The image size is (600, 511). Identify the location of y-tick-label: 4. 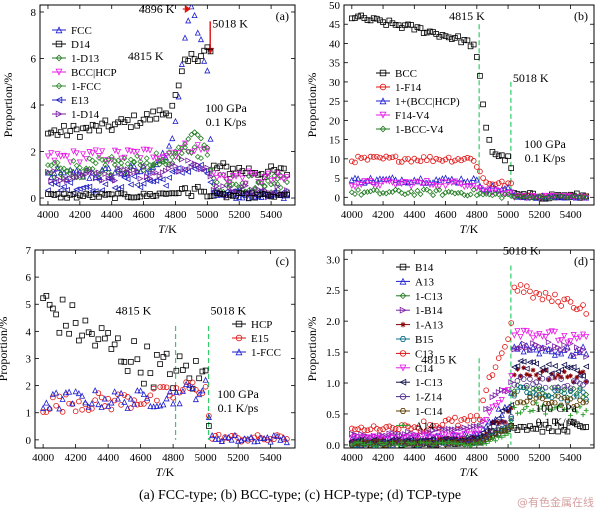
(34, 106).